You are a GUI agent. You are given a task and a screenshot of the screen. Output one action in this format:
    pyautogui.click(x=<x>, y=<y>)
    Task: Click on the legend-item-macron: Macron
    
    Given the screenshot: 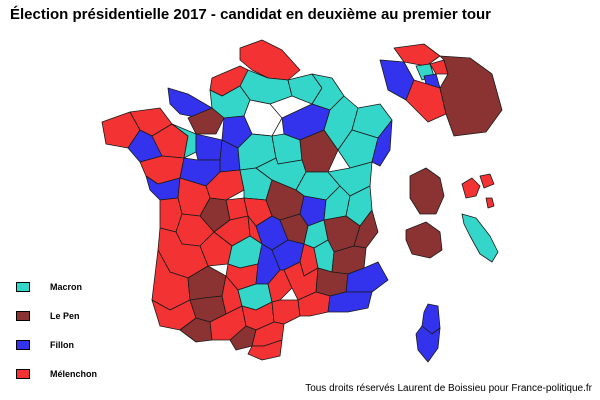 What is the action you would take?
    pyautogui.click(x=49, y=287)
    